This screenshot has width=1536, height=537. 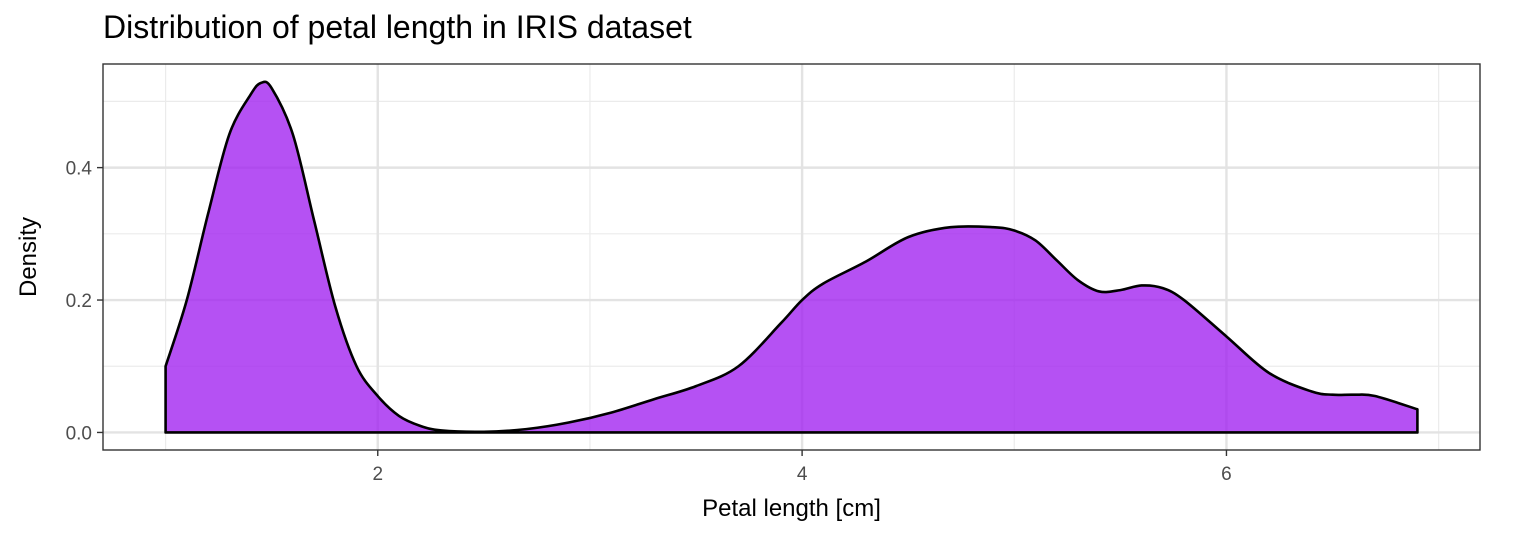 I want to click on y-axis-title: Density, so click(x=28, y=257).